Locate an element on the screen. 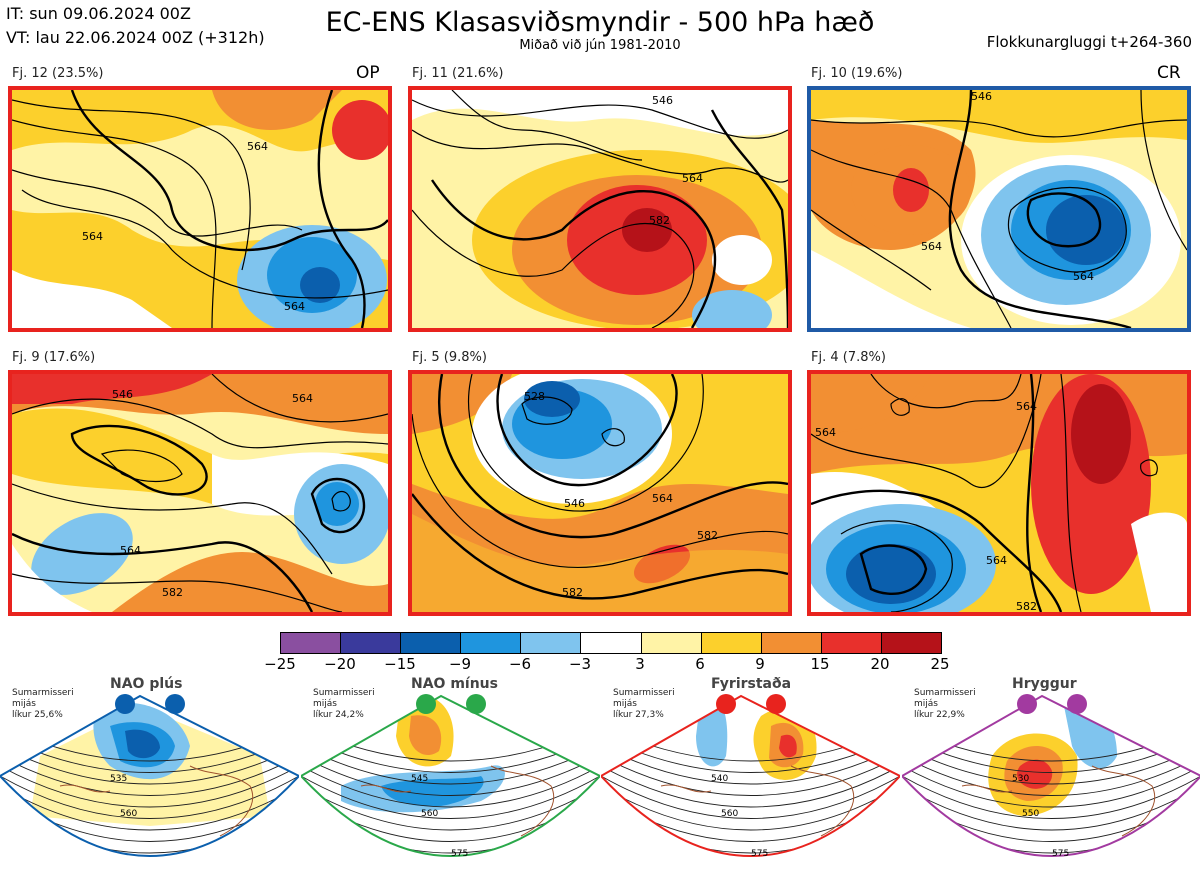 The width and height of the screenshot is (1200, 871). cluster-map-12: 564 564 564 is located at coordinates (200, 209).